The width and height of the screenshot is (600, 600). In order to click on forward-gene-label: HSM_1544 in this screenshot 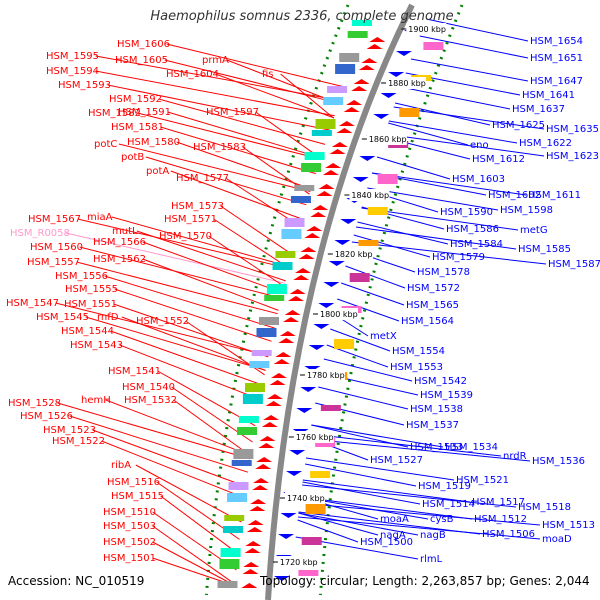, I will do `click(87, 331)`.